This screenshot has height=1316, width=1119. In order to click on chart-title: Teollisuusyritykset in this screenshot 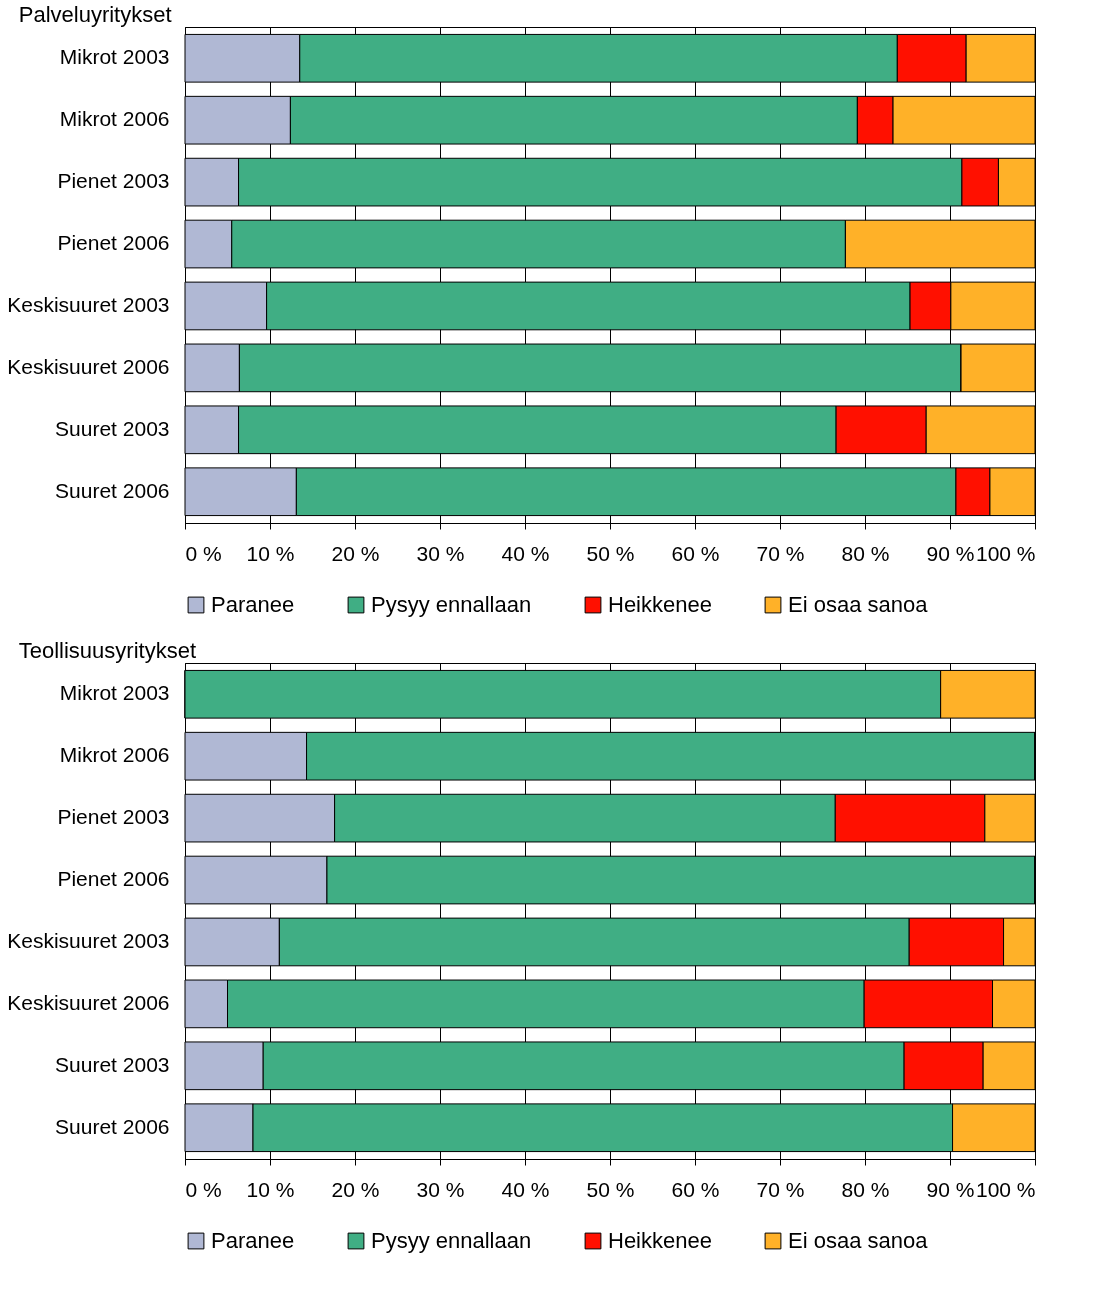, I will do `click(107, 650)`.